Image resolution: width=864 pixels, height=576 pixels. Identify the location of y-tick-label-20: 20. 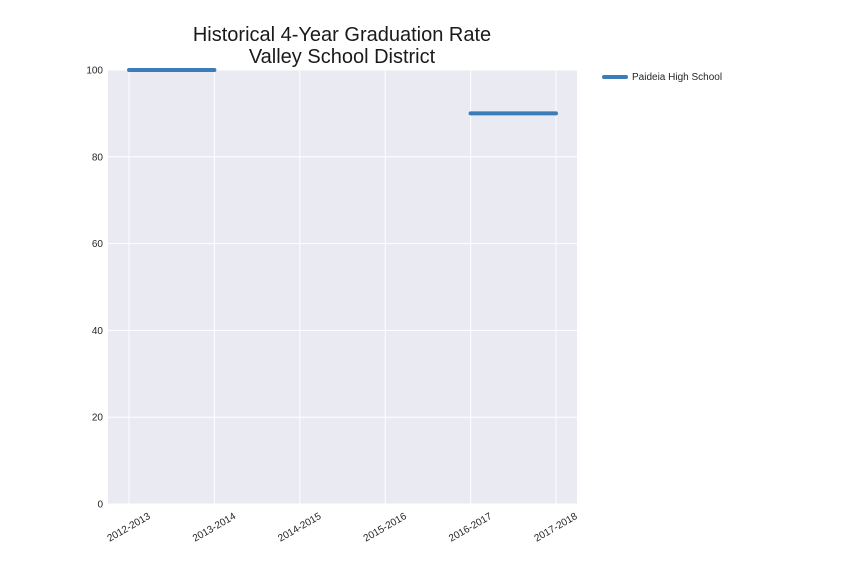
(98, 418).